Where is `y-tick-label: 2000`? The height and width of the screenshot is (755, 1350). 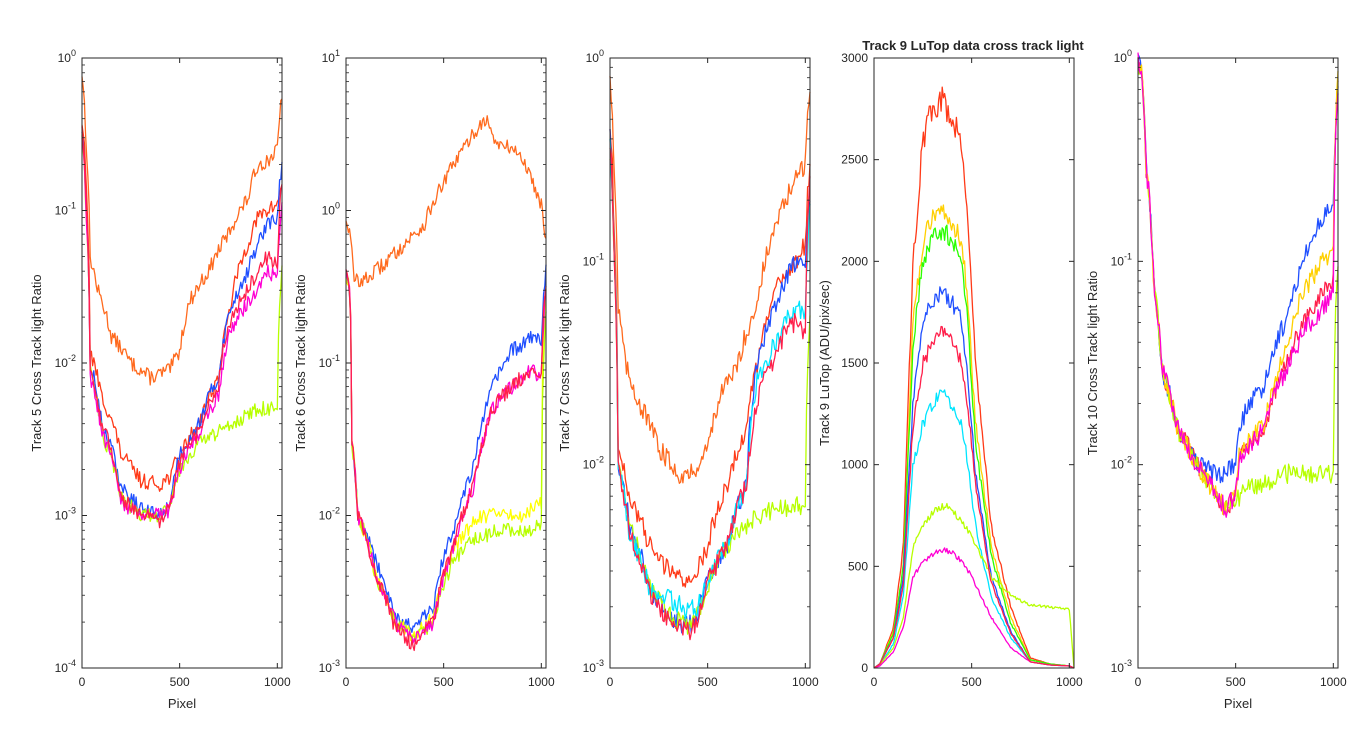 y-tick-label: 2000 is located at coordinates (854, 261).